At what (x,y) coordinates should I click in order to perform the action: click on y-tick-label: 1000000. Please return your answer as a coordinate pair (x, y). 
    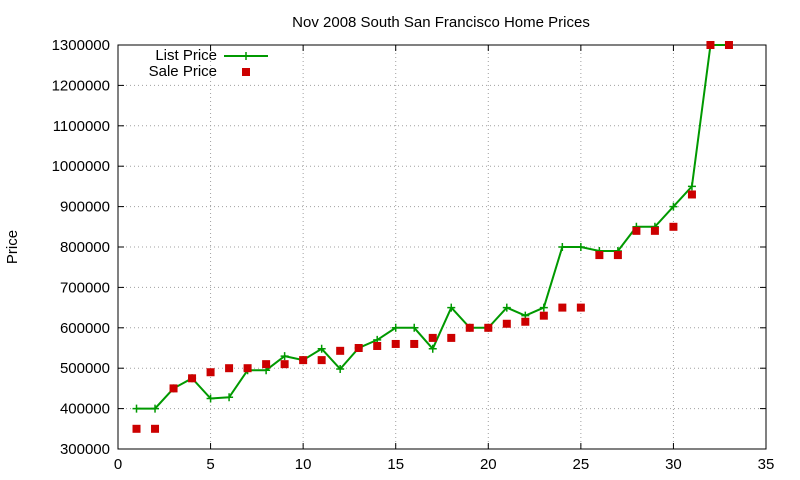
    Looking at the image, I should click on (81, 166).